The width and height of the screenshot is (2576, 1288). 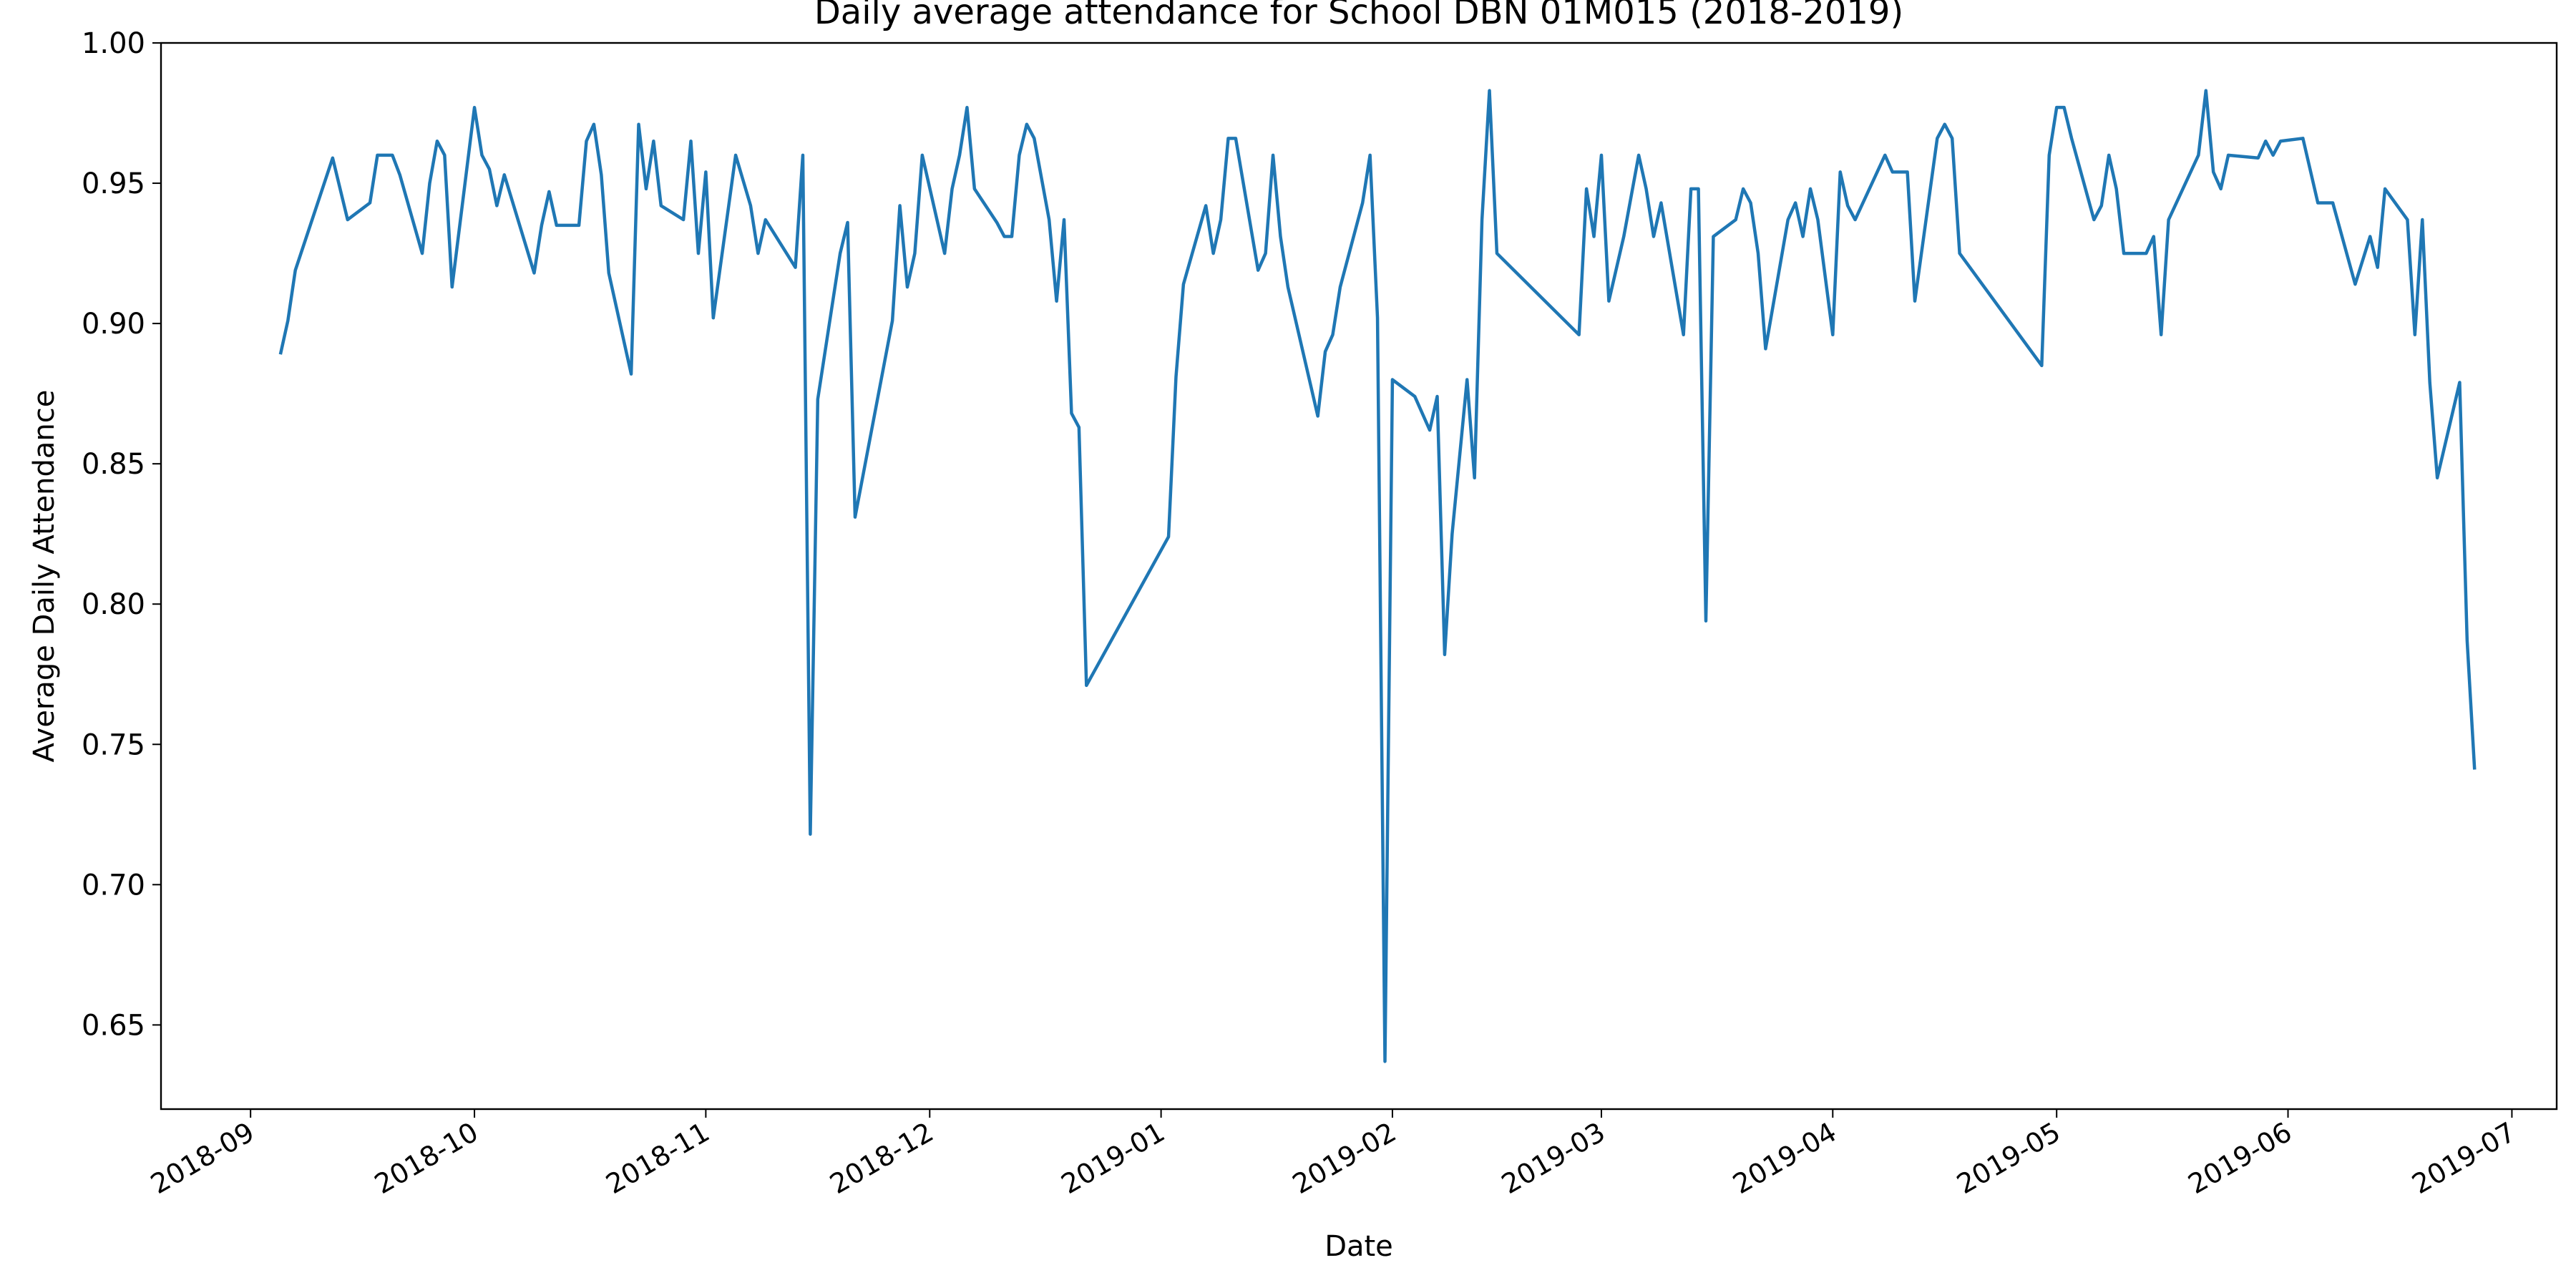 I want to click on y-tick-label: 1.00, so click(x=113, y=43).